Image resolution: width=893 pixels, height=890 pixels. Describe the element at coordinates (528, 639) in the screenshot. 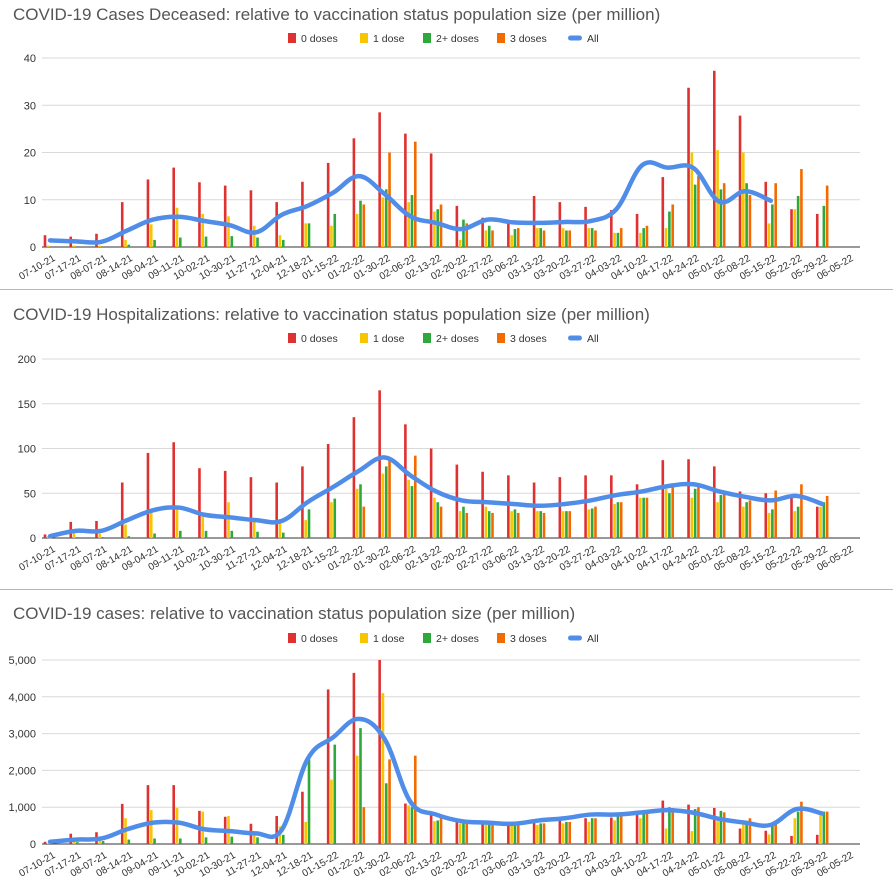

I see `legend-label: 3 doses` at that location.